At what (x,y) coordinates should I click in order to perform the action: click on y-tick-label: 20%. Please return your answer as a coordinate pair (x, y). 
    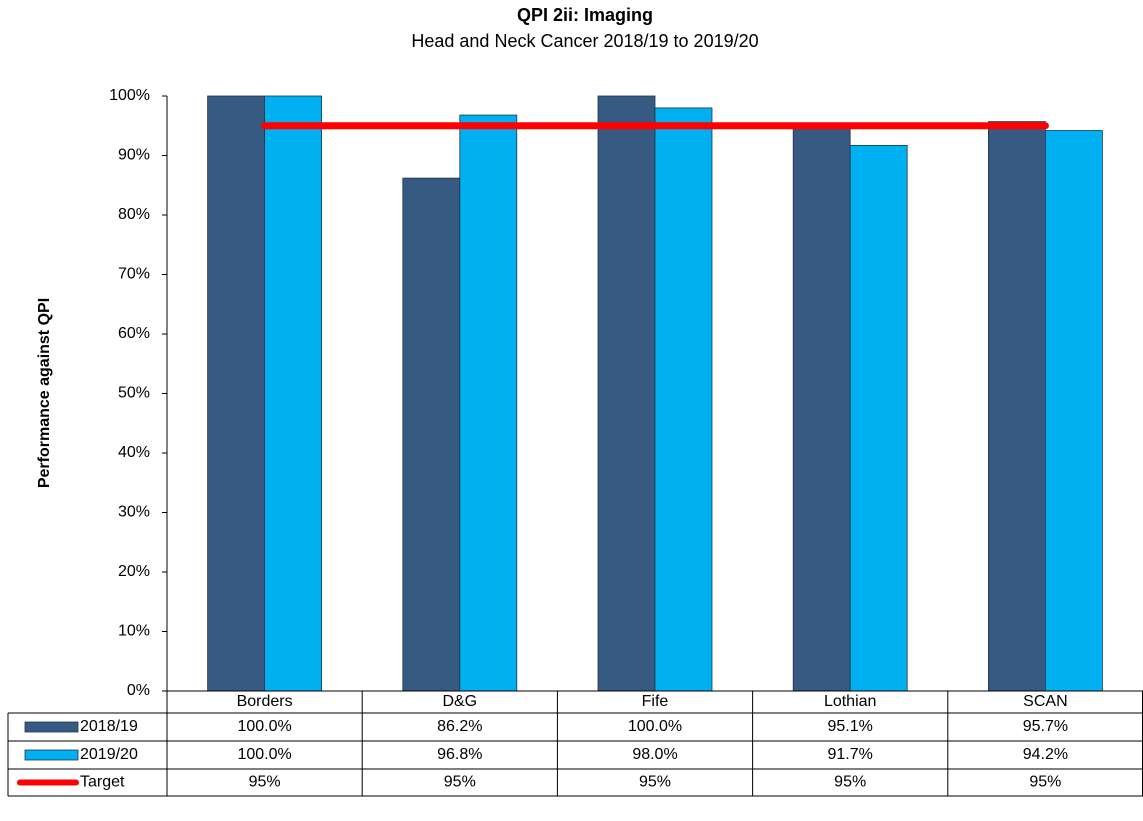
    Looking at the image, I should click on (134, 571).